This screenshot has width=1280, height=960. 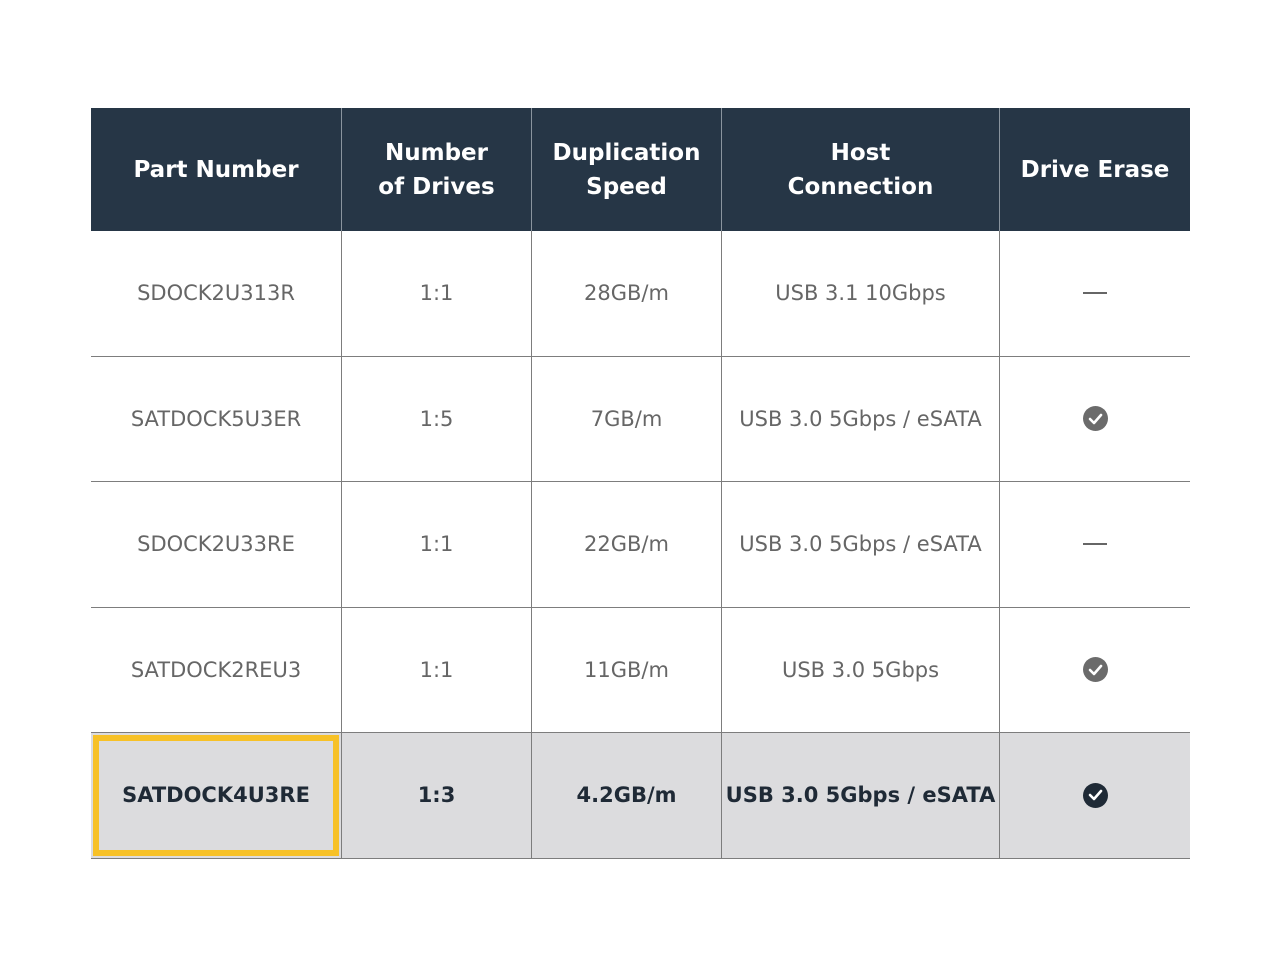 I want to click on header-host-connection: Host Connection, so click(x=860, y=169).